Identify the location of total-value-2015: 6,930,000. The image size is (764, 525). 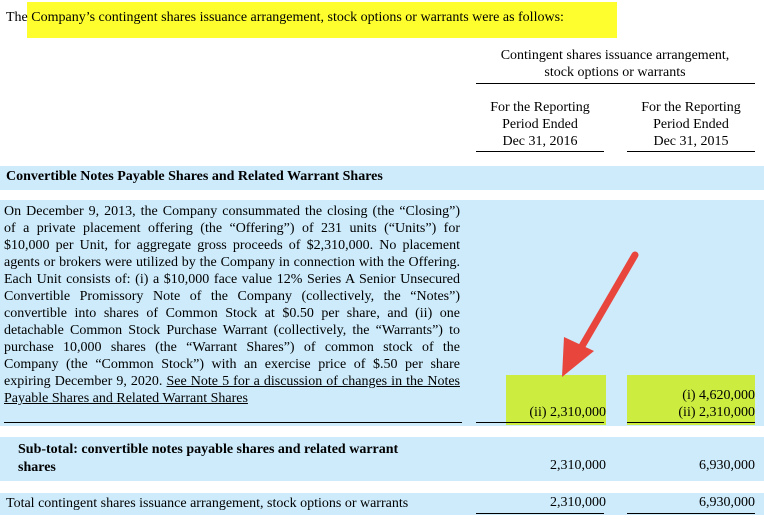
(691, 503).